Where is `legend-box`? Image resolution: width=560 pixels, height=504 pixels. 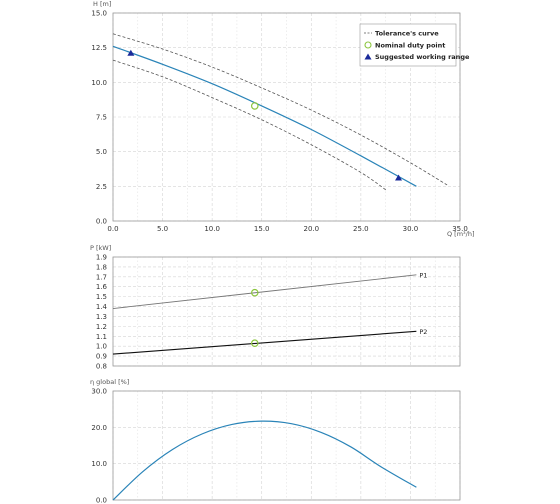 legend-box is located at coordinates (408, 45).